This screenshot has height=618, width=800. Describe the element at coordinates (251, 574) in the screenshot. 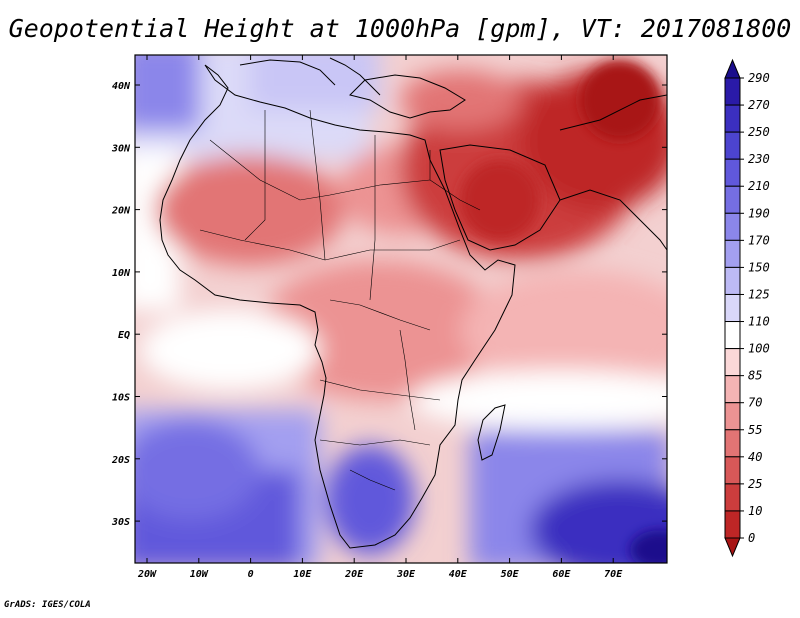

I see `lon-tick-label: 0` at that location.